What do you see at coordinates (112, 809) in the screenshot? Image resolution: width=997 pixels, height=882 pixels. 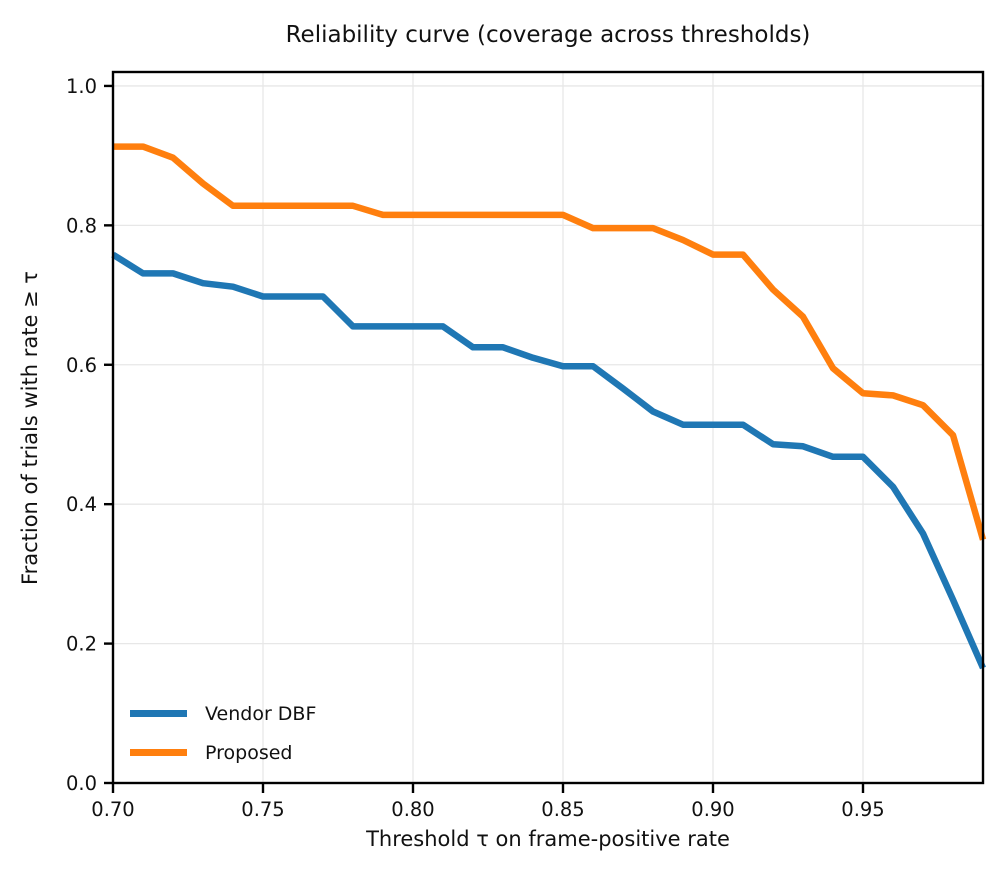 I see `x-tick-label: 0.70` at bounding box center [112, 809].